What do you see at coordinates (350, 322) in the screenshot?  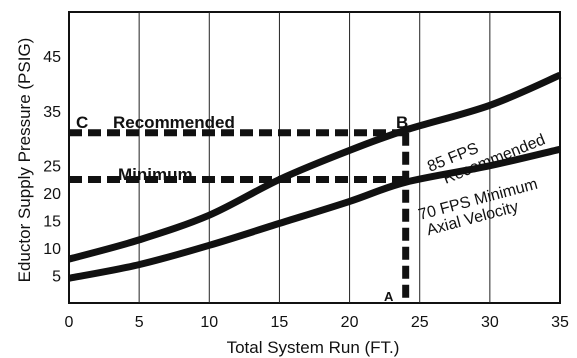 I see `x-tick-20: 20` at bounding box center [350, 322].